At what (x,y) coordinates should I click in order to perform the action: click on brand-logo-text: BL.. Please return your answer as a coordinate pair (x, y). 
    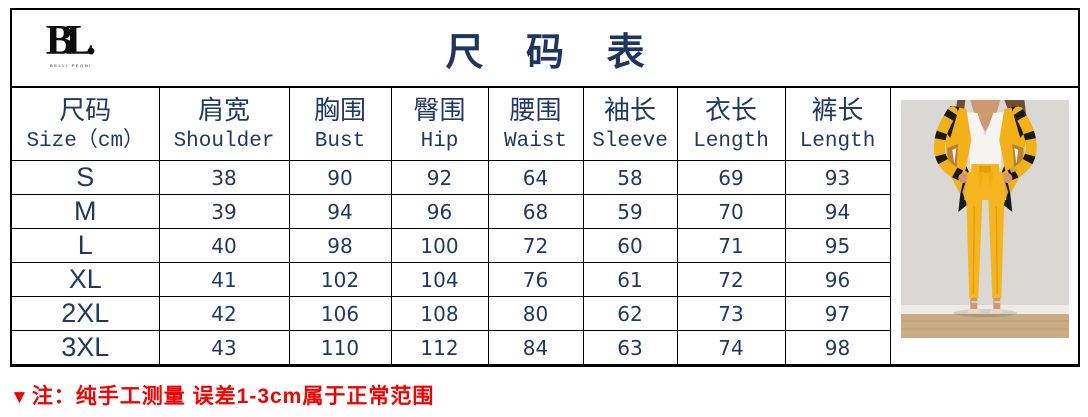
    Looking at the image, I should click on (71, 41).